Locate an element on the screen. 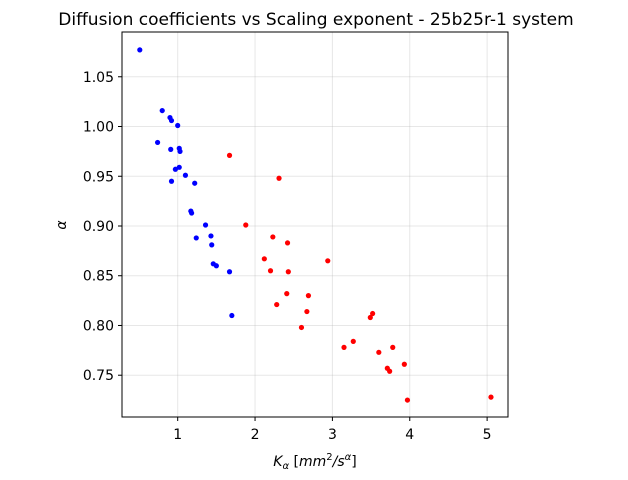 This screenshot has width=628, height=480. x-axis-label: Kα [mm2/sα] is located at coordinates (314, 462).